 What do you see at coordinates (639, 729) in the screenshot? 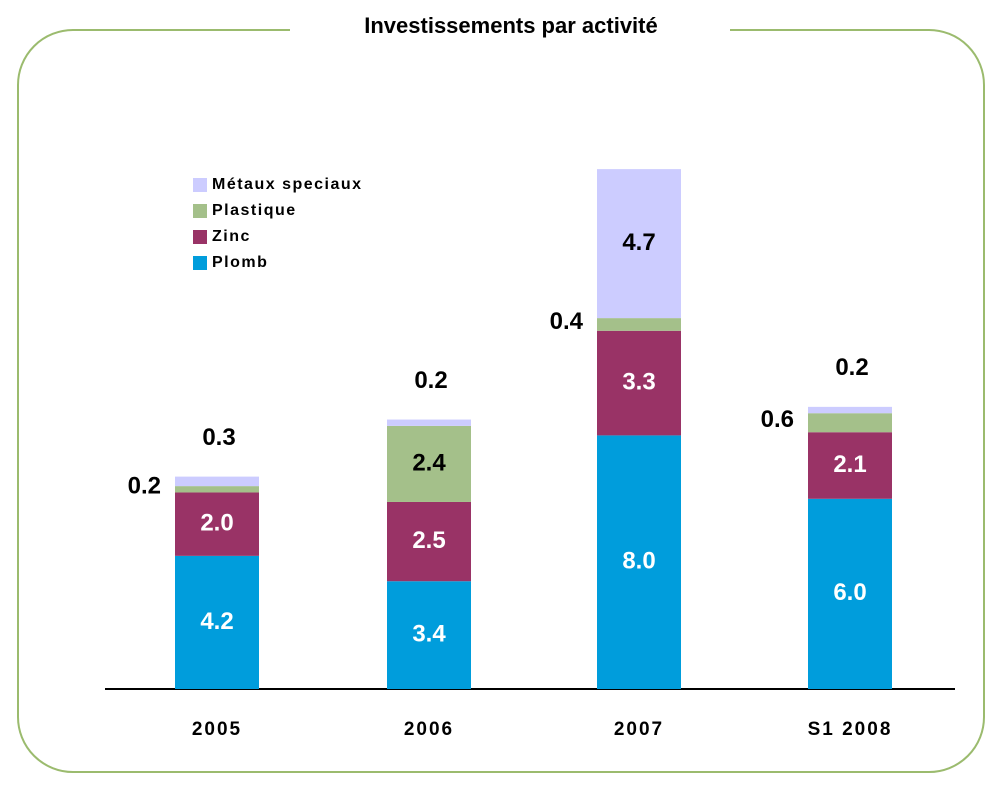
I see `x-tick-label: 2007` at bounding box center [639, 729].